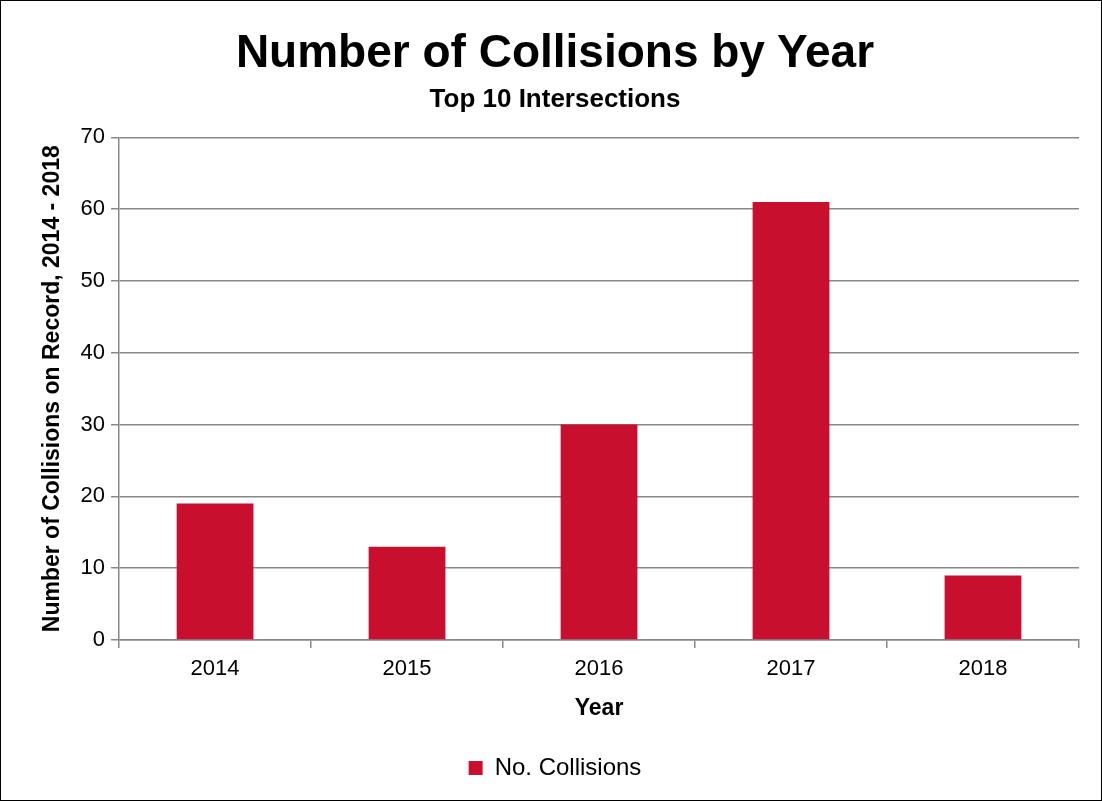 Image resolution: width=1102 pixels, height=801 pixels. Describe the element at coordinates (93, 423) in the screenshot. I see `y-tick-label: 30` at that location.